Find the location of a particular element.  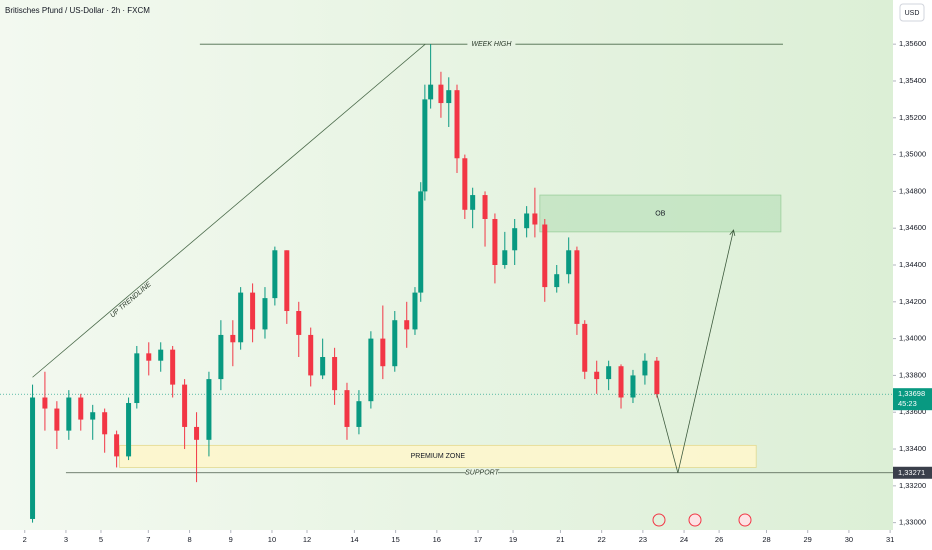

support-label: SUPPORT is located at coordinates (482, 473).